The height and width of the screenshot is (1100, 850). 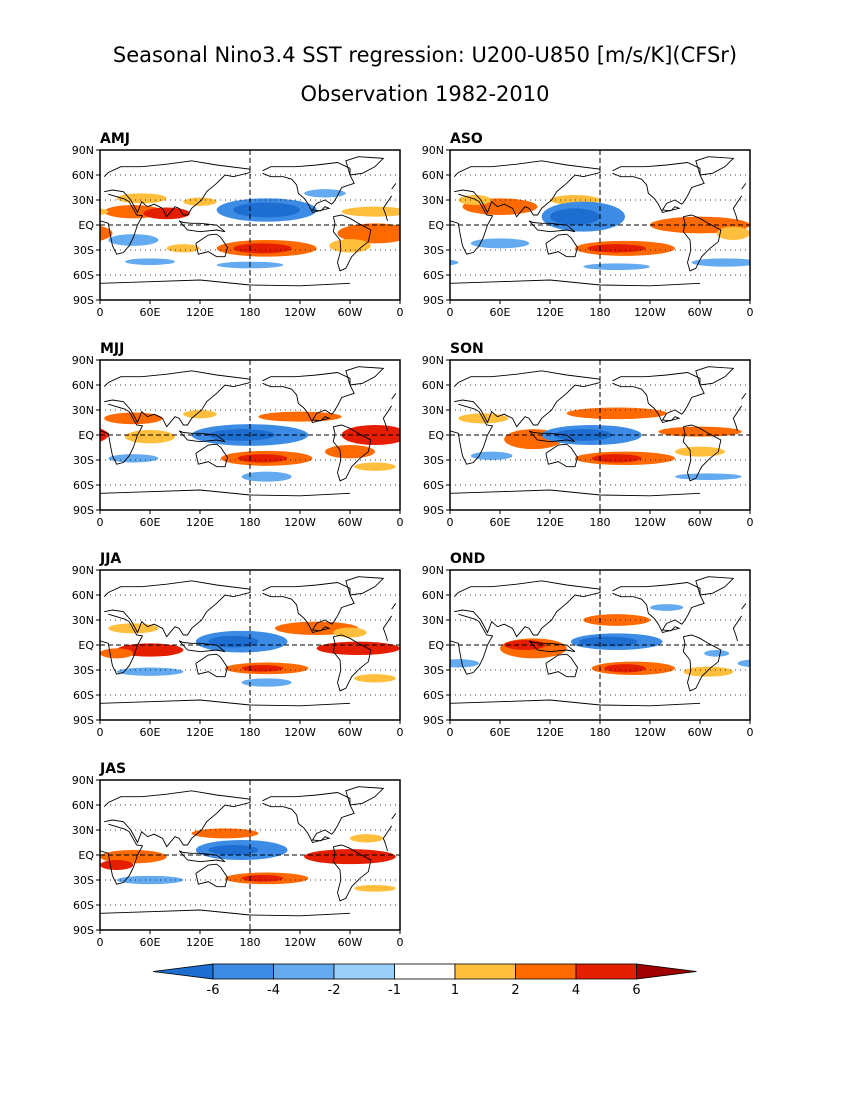 What do you see at coordinates (112, 769) in the screenshot?
I see `panel-title: JAS` at bounding box center [112, 769].